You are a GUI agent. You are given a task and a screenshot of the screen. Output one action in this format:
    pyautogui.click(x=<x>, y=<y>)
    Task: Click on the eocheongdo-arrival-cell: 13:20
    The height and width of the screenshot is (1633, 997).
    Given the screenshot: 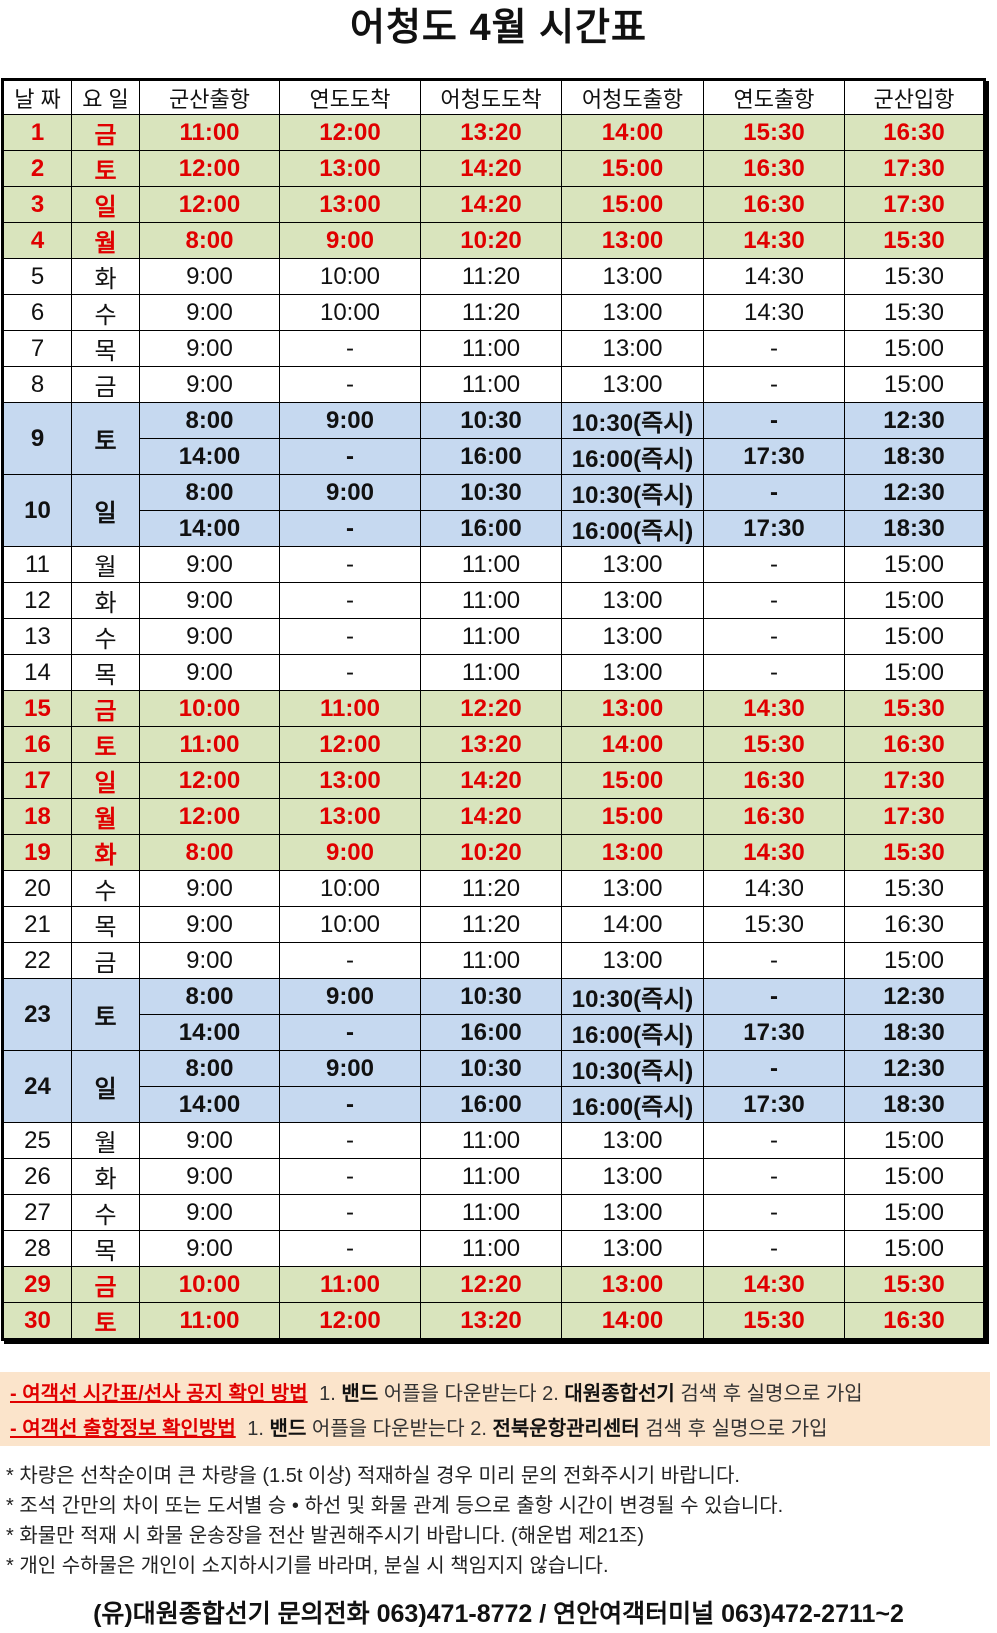 What is the action you would take?
    pyautogui.click(x=491, y=744)
    